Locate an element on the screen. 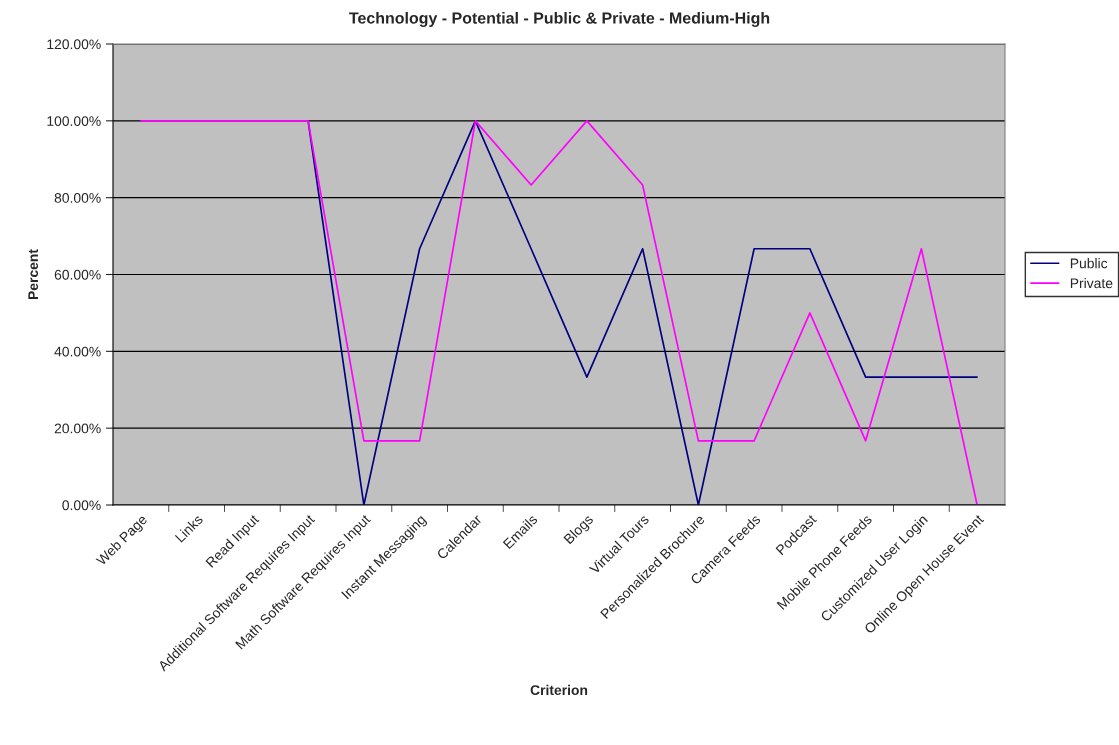  y-tick-label: 0.00% is located at coordinates (81, 505).